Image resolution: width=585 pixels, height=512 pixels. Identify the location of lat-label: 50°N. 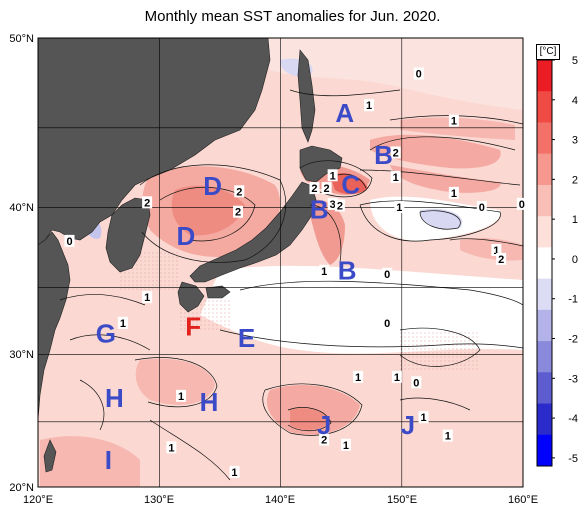
(21, 39).